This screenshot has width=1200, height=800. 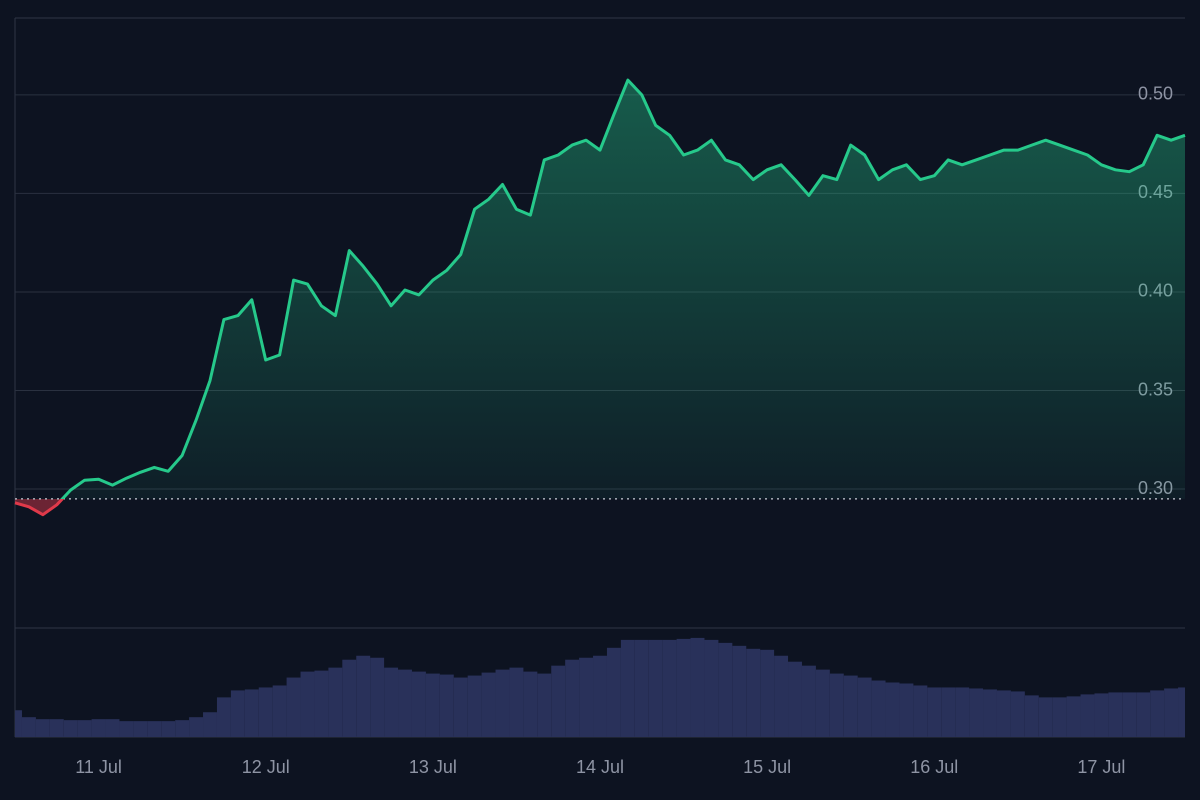 I want to click on x-tick-label: 15 Jul, so click(x=767, y=767).